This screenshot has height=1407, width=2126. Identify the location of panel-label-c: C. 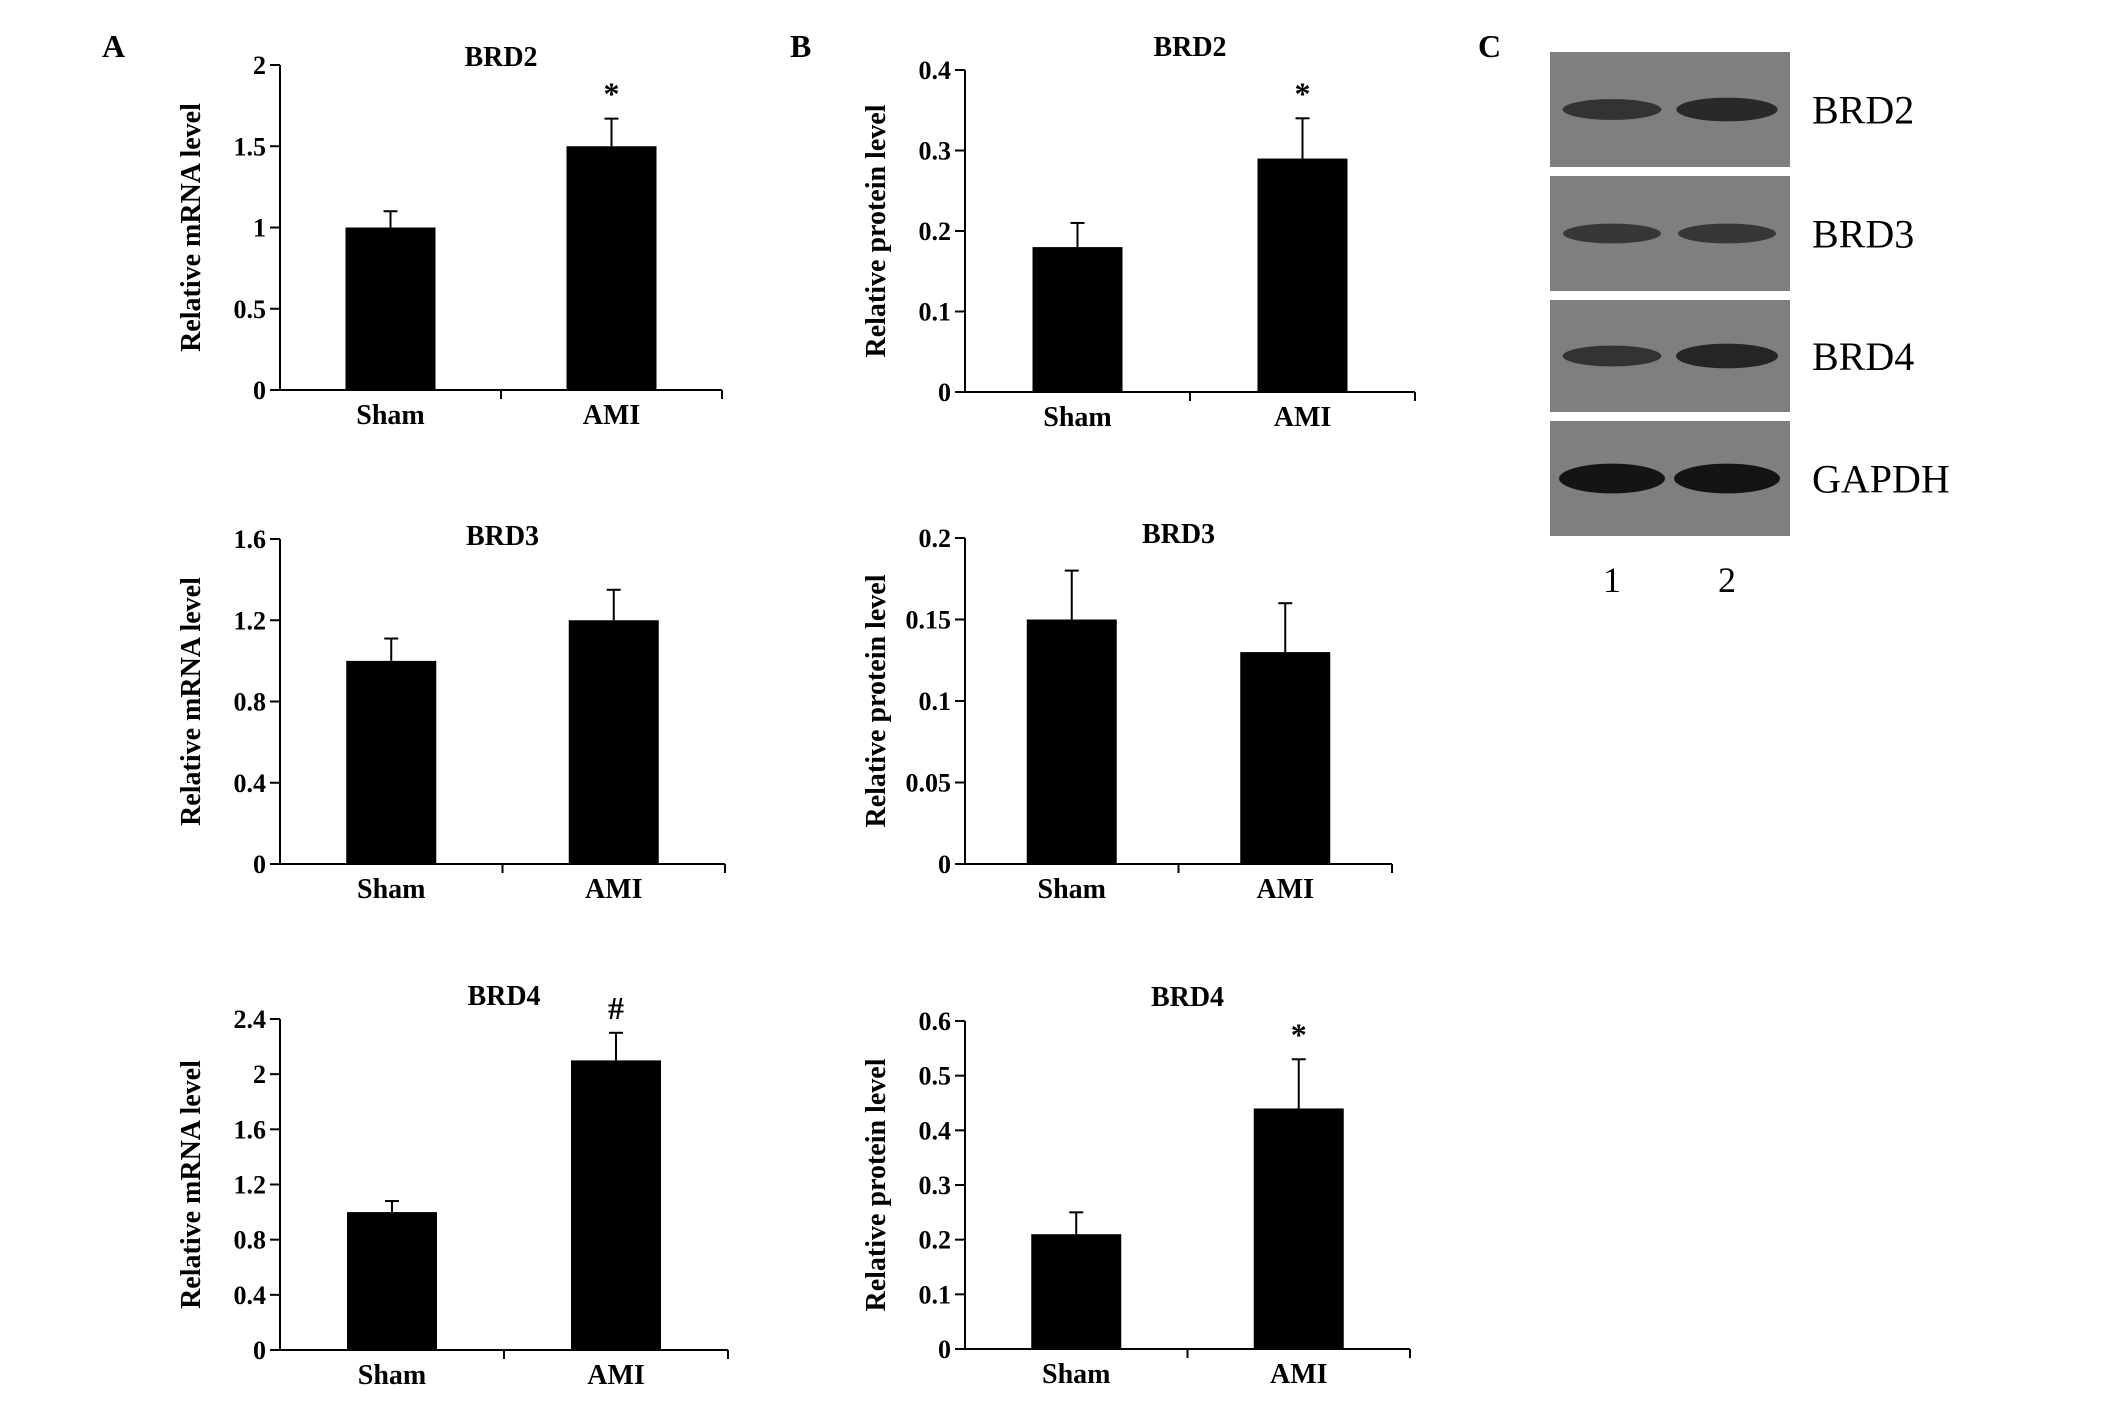
(1489, 46).